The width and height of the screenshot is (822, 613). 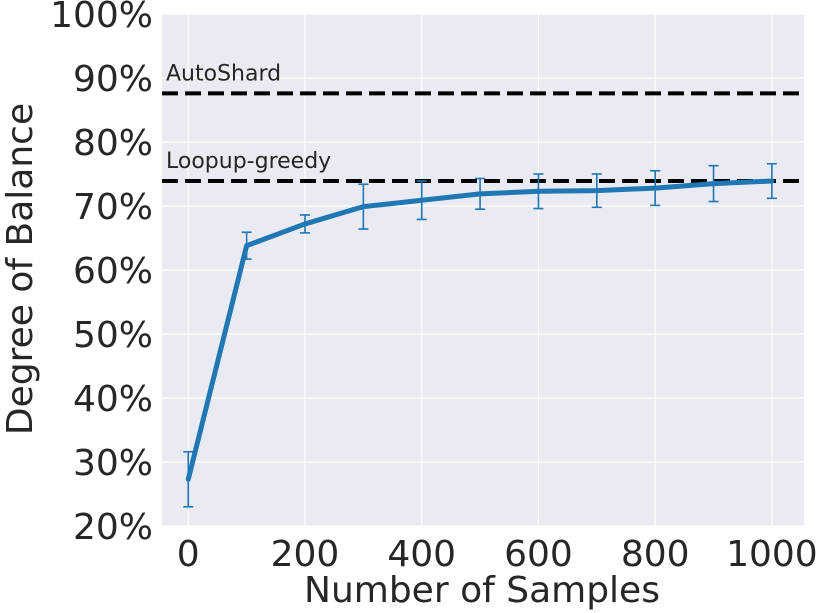 What do you see at coordinates (113, 527) in the screenshot?
I see `y-tick-label: 20%` at bounding box center [113, 527].